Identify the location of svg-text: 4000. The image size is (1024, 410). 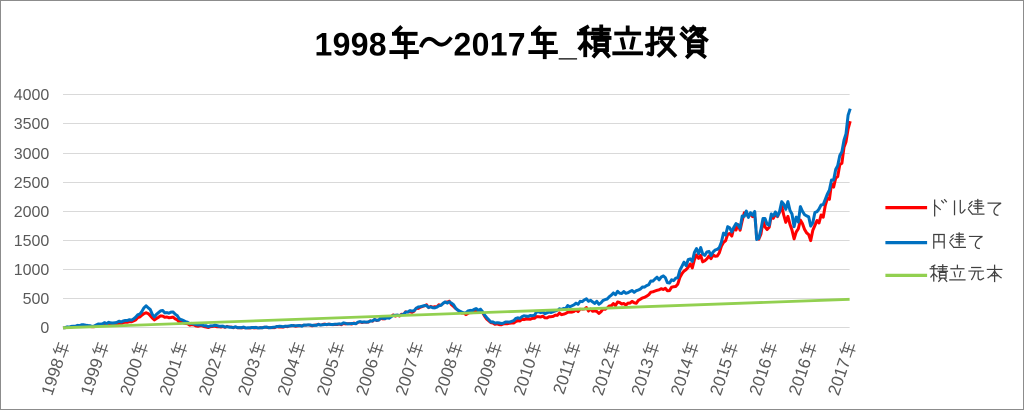
(32, 95).